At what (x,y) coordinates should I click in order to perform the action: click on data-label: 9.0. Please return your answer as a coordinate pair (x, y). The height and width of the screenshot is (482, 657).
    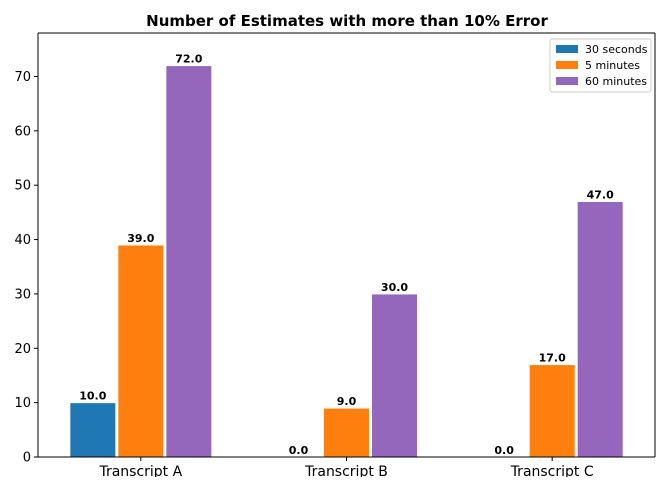
    Looking at the image, I should click on (347, 401).